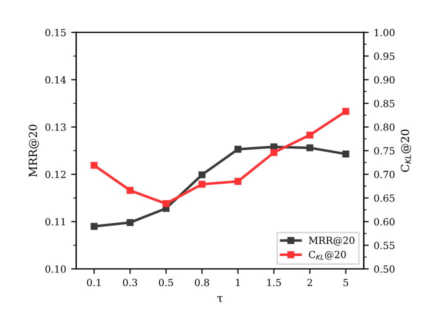 This screenshot has width=423, height=324. I want to click on y2-tick-label: 0.70, so click(384, 174).